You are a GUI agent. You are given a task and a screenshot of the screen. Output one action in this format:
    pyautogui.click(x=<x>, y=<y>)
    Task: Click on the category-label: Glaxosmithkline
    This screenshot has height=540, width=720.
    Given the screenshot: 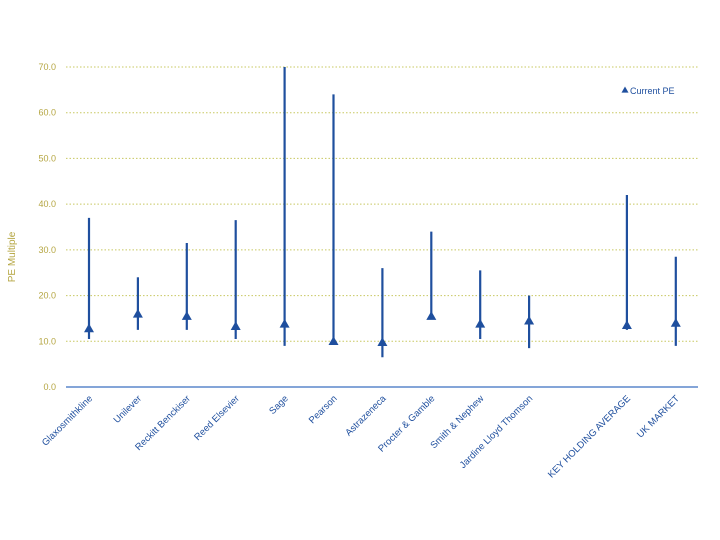 What is the action you would take?
    pyautogui.click(x=67, y=420)
    